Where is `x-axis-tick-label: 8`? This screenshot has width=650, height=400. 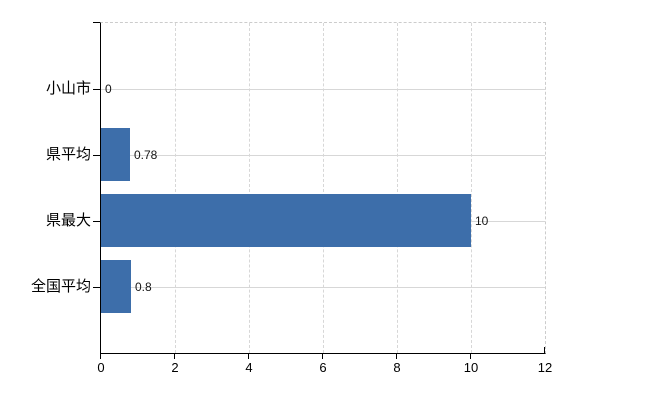
x-axis-tick-label: 8 is located at coordinates (397, 367).